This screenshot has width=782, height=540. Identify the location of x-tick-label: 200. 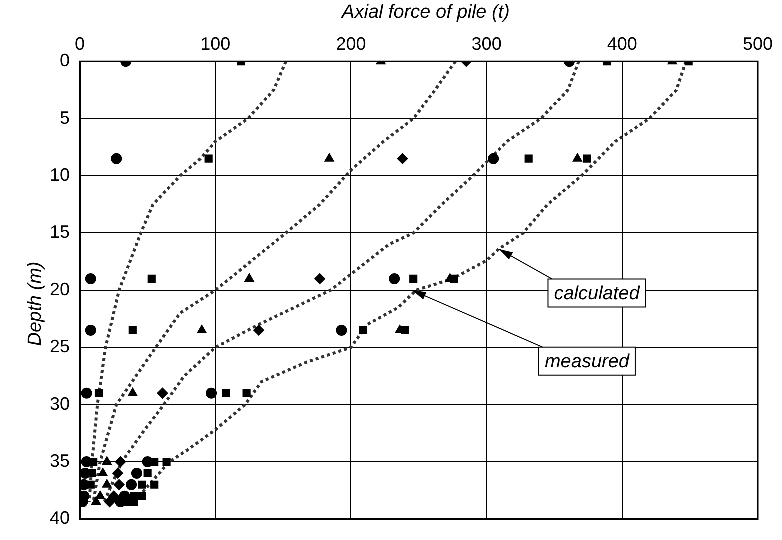
(351, 44).